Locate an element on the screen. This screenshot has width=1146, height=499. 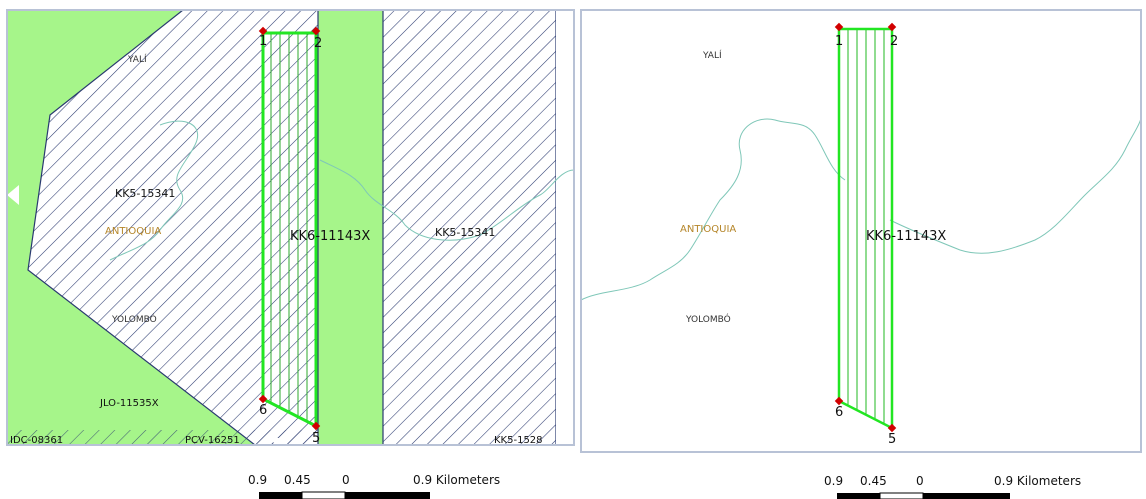
scale-left-tick-1: 0.45 is located at coordinates (297, 480).